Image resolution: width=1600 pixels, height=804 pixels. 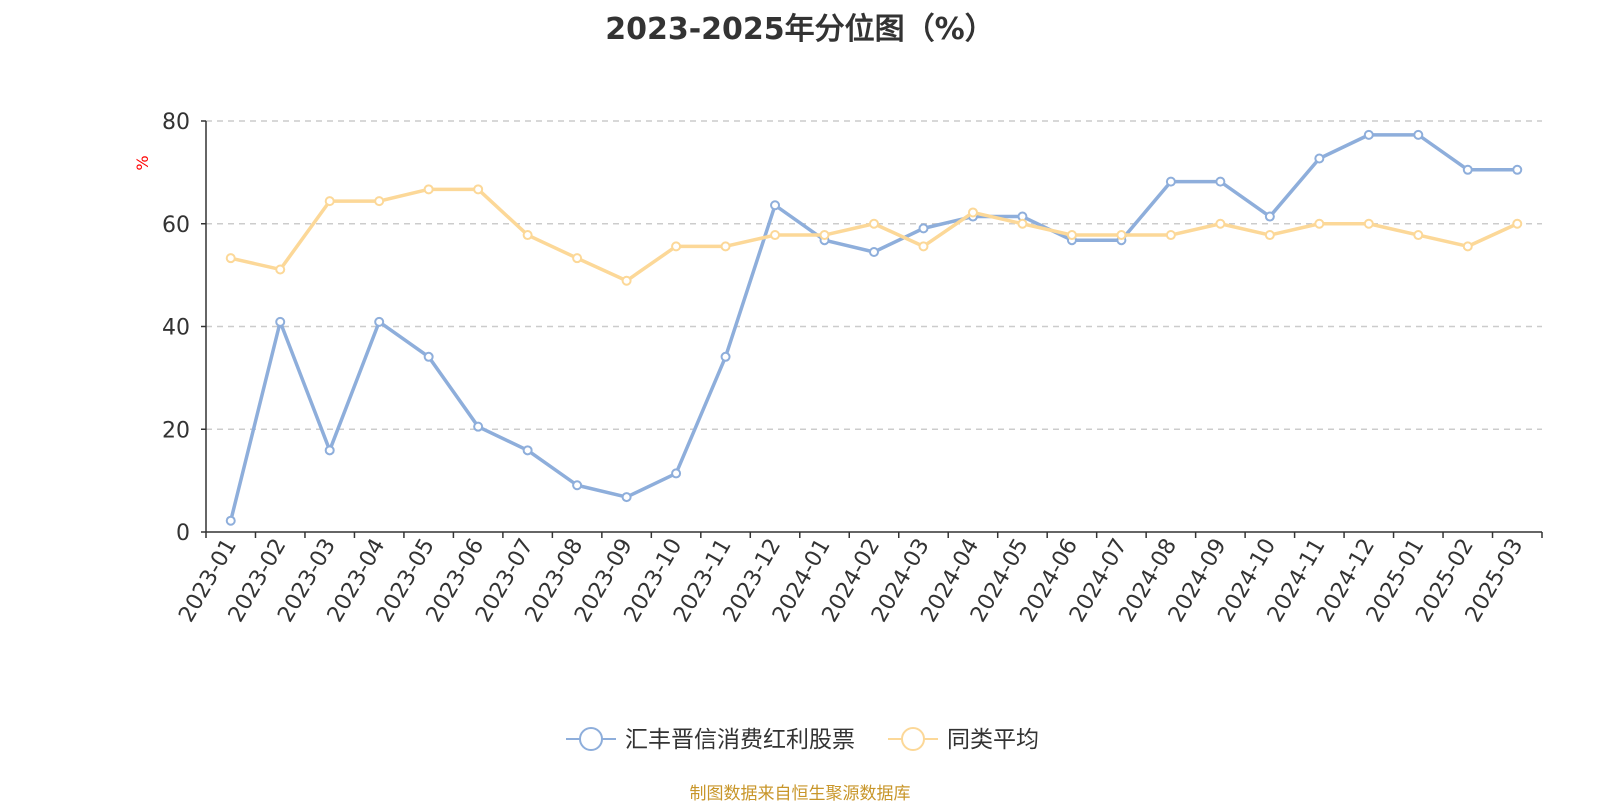 I want to click on legend-item-1: 同类平均, so click(x=963, y=740).